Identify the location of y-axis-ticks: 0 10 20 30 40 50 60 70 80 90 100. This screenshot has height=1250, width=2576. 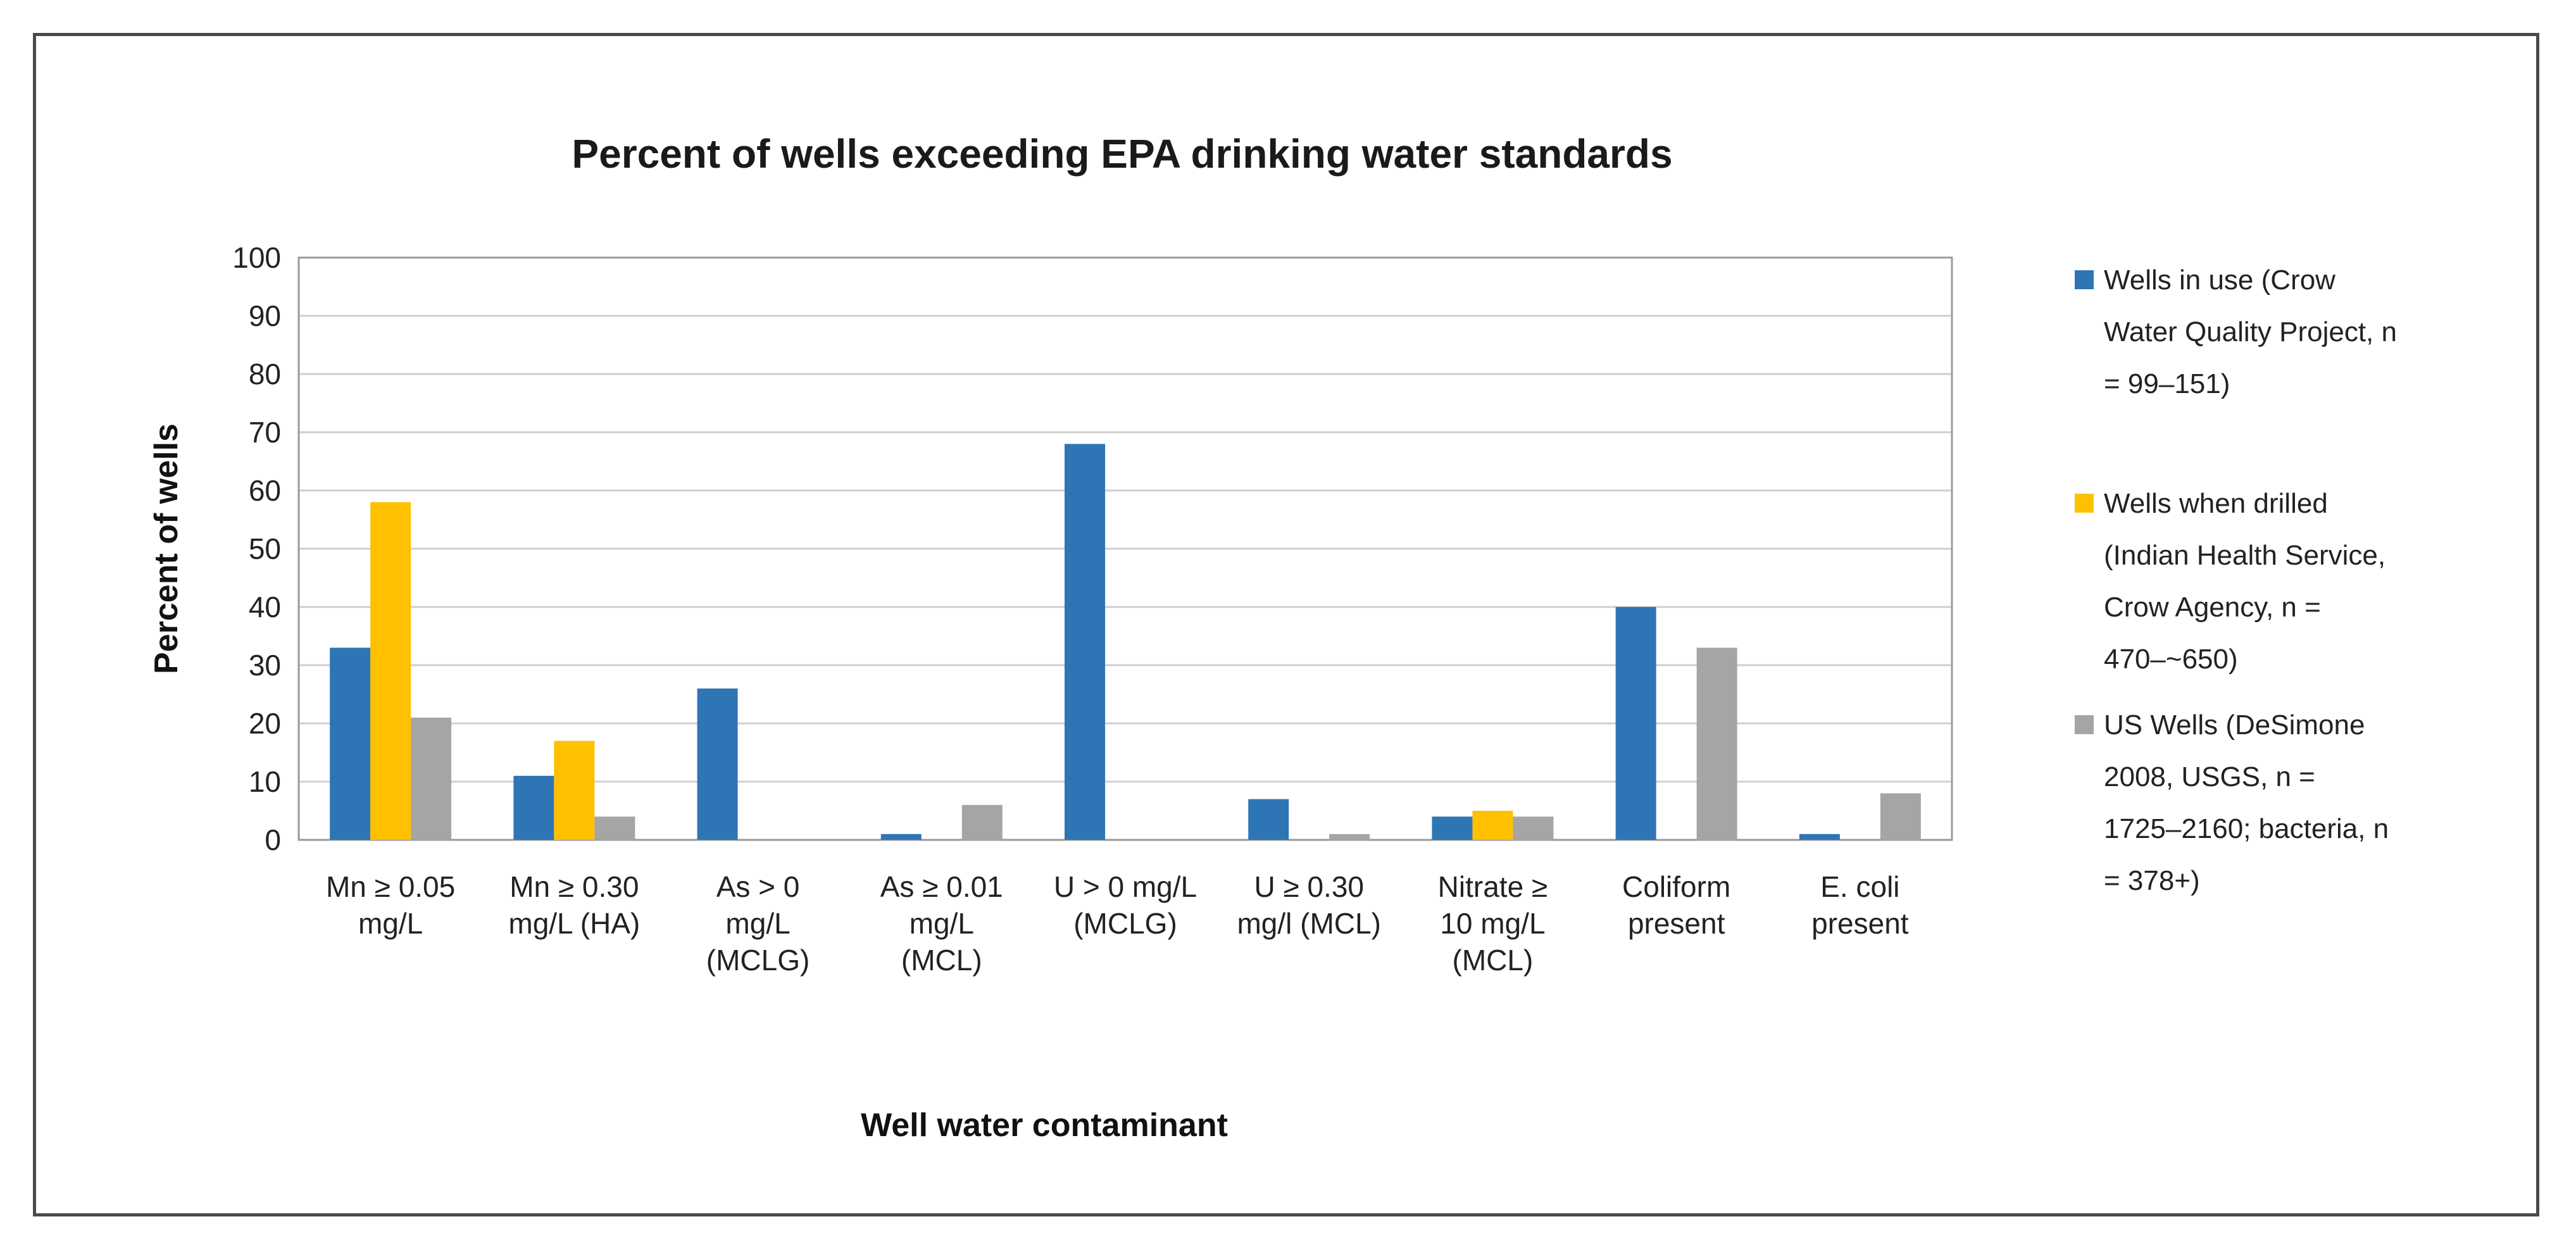
(256, 548).